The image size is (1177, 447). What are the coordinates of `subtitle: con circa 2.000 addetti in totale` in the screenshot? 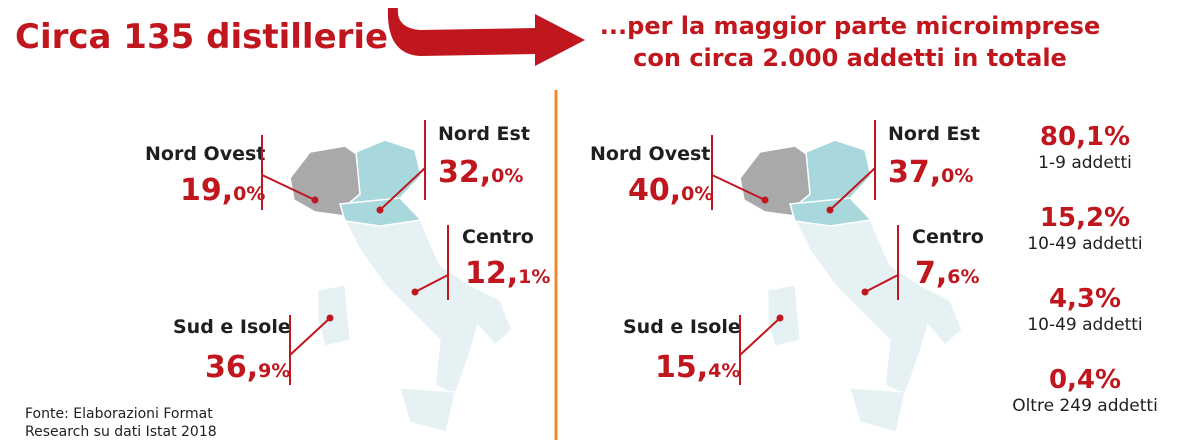 It's located at (850, 58).